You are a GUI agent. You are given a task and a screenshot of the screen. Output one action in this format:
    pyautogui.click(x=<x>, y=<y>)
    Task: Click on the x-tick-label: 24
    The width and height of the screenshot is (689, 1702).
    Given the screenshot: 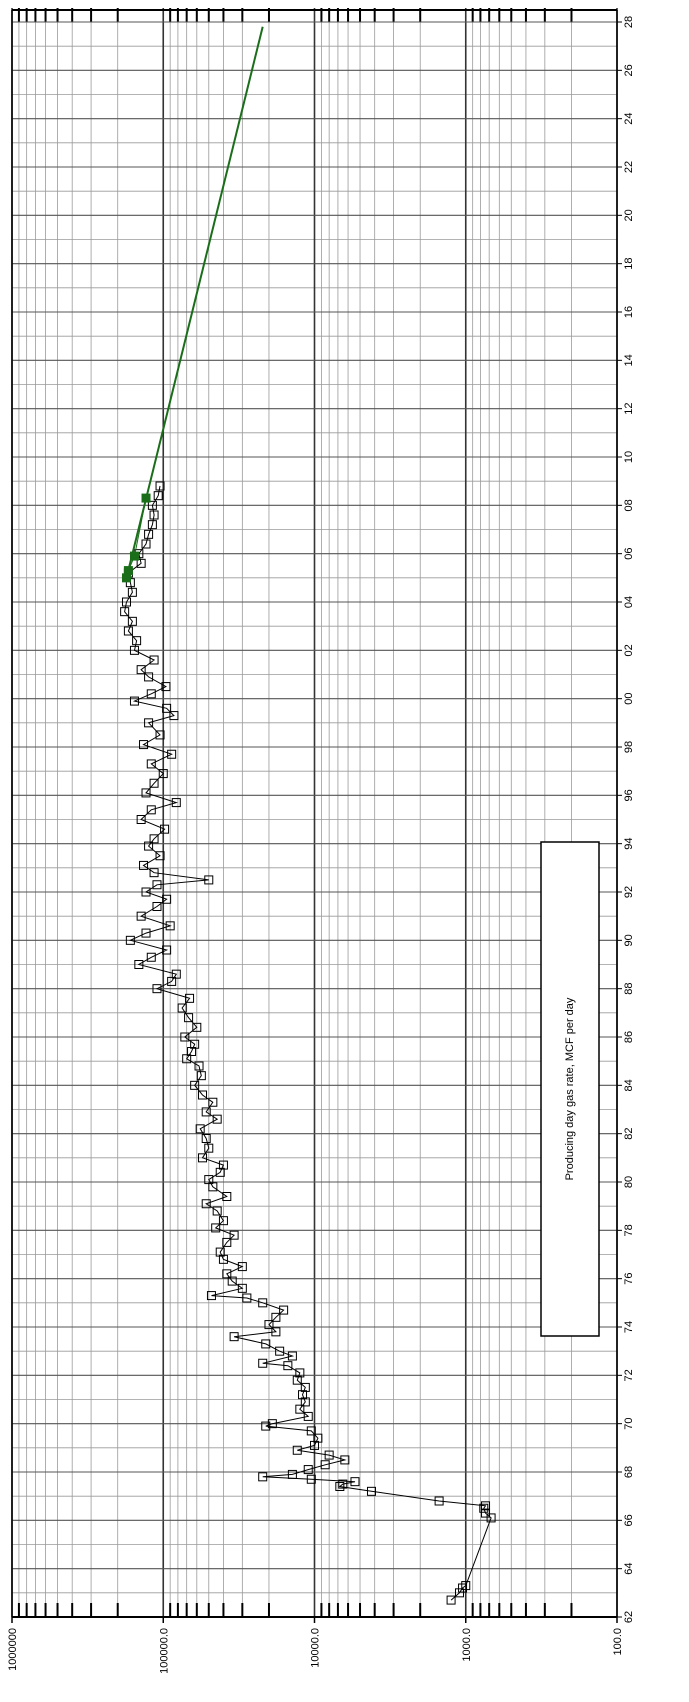 What is the action you would take?
    pyautogui.click(x=629, y=119)
    